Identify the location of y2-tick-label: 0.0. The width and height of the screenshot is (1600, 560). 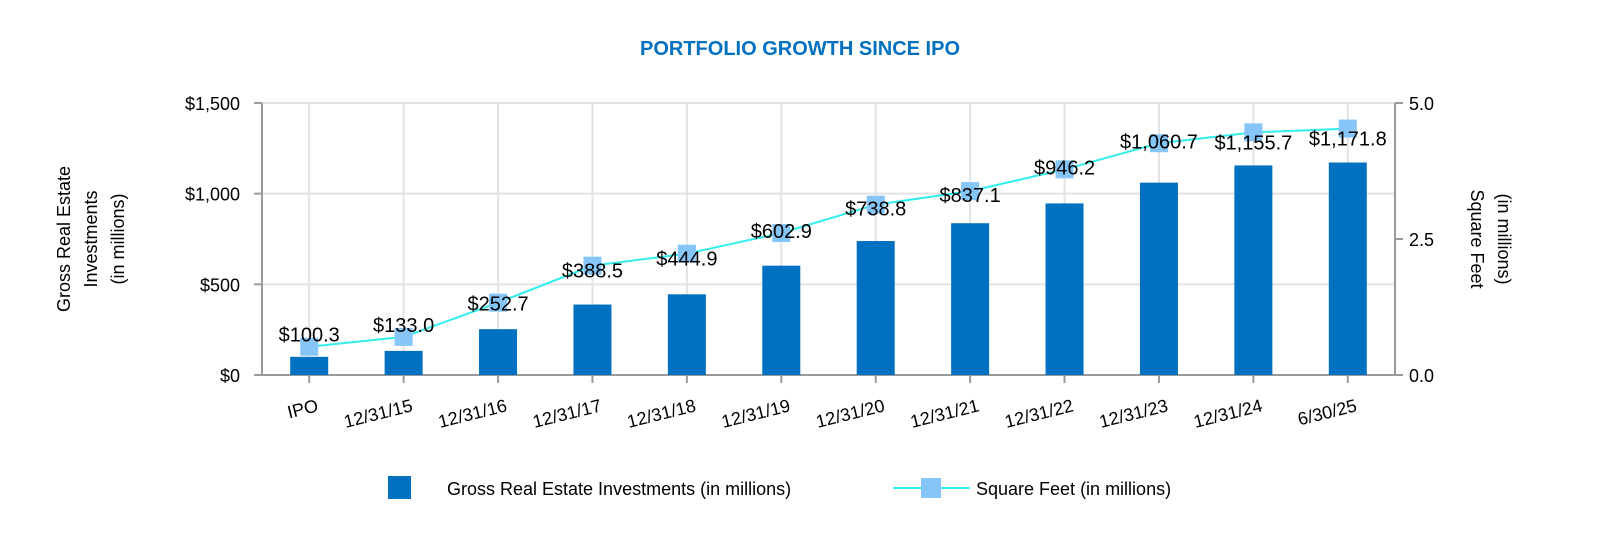
(1421, 376).